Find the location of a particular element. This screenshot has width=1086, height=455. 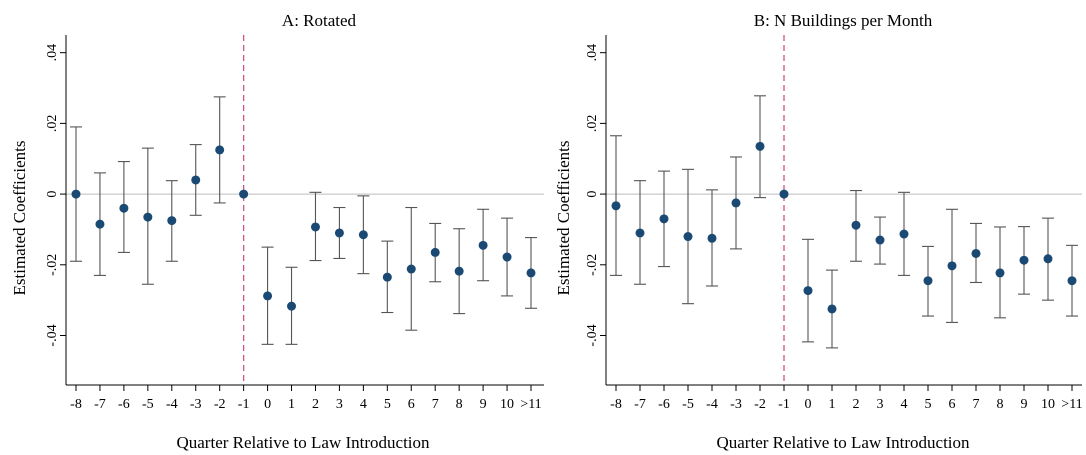

panel-a-x-tick-label: 9 is located at coordinates (483, 404).